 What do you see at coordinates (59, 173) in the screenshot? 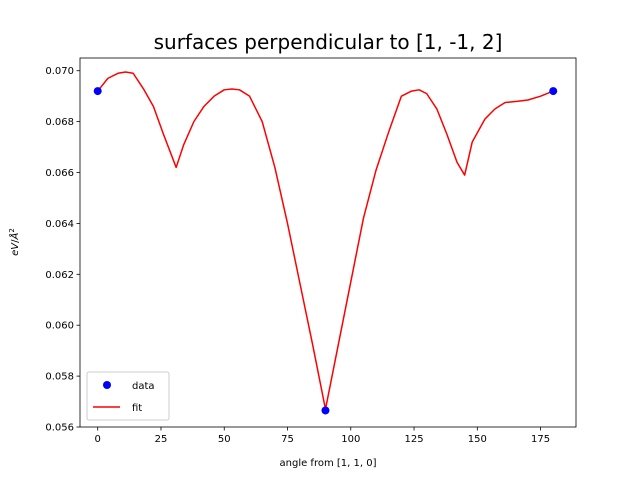
I see `y-tick-label: 0.066` at bounding box center [59, 173].